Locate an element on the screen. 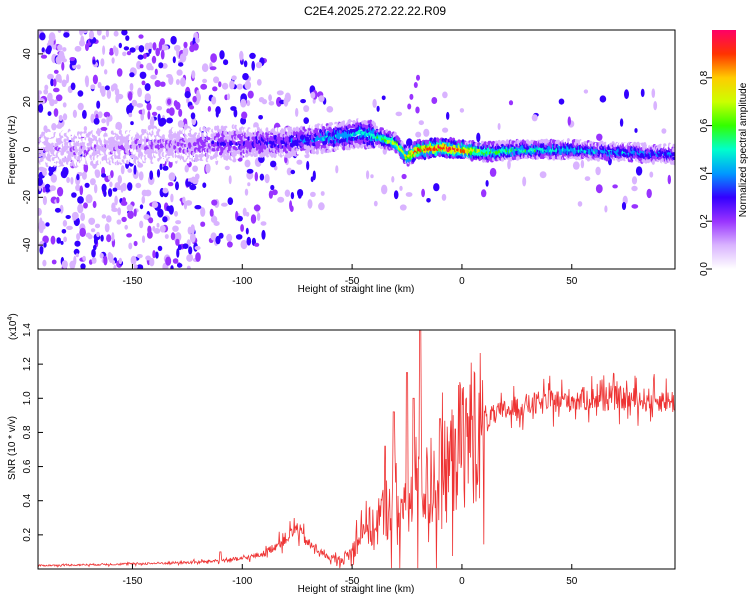 The image size is (750, 600). colorbar-tick-label: 0.4 is located at coordinates (704, 173).